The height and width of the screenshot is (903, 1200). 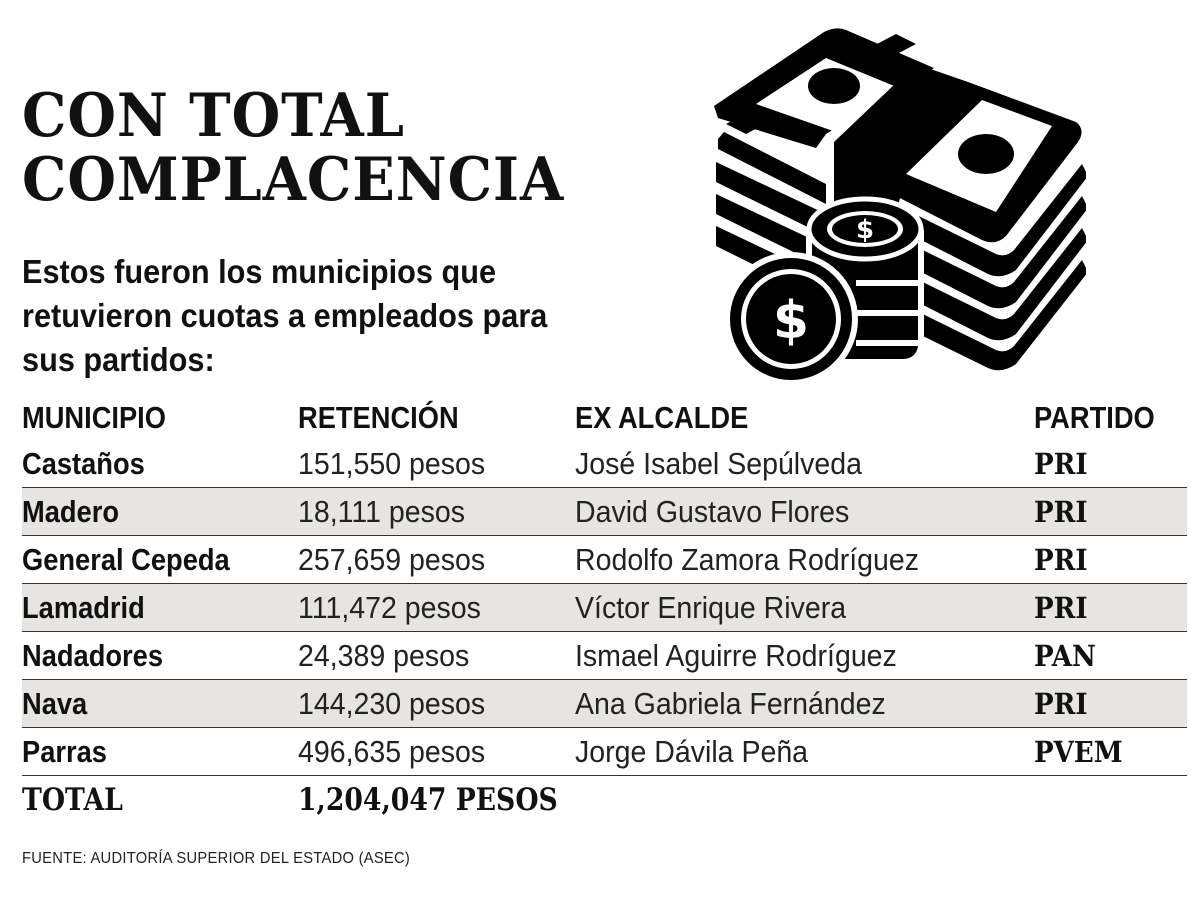 I want to click on partido-cell: PAN, so click(x=1065, y=656).